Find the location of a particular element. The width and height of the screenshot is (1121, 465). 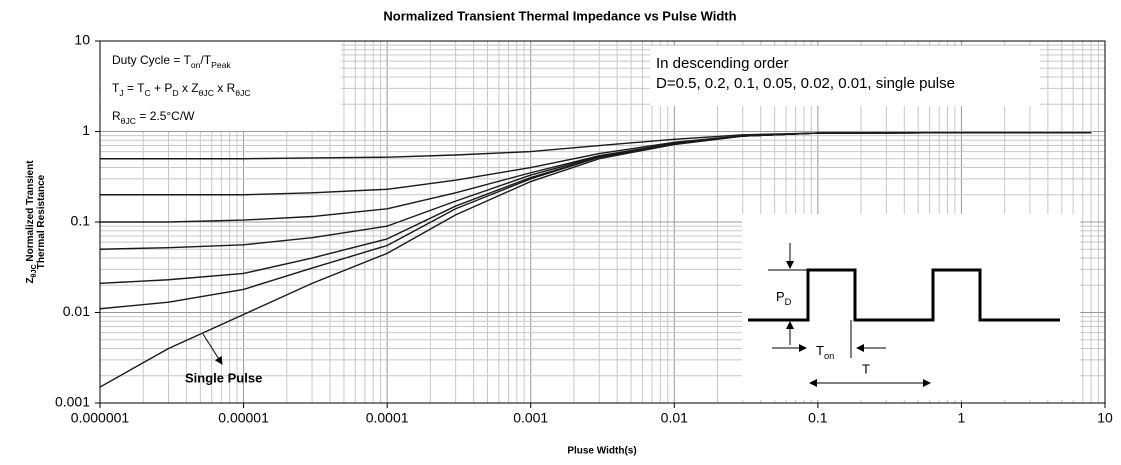

x-tick-label: 0.00001 is located at coordinates (243, 418).